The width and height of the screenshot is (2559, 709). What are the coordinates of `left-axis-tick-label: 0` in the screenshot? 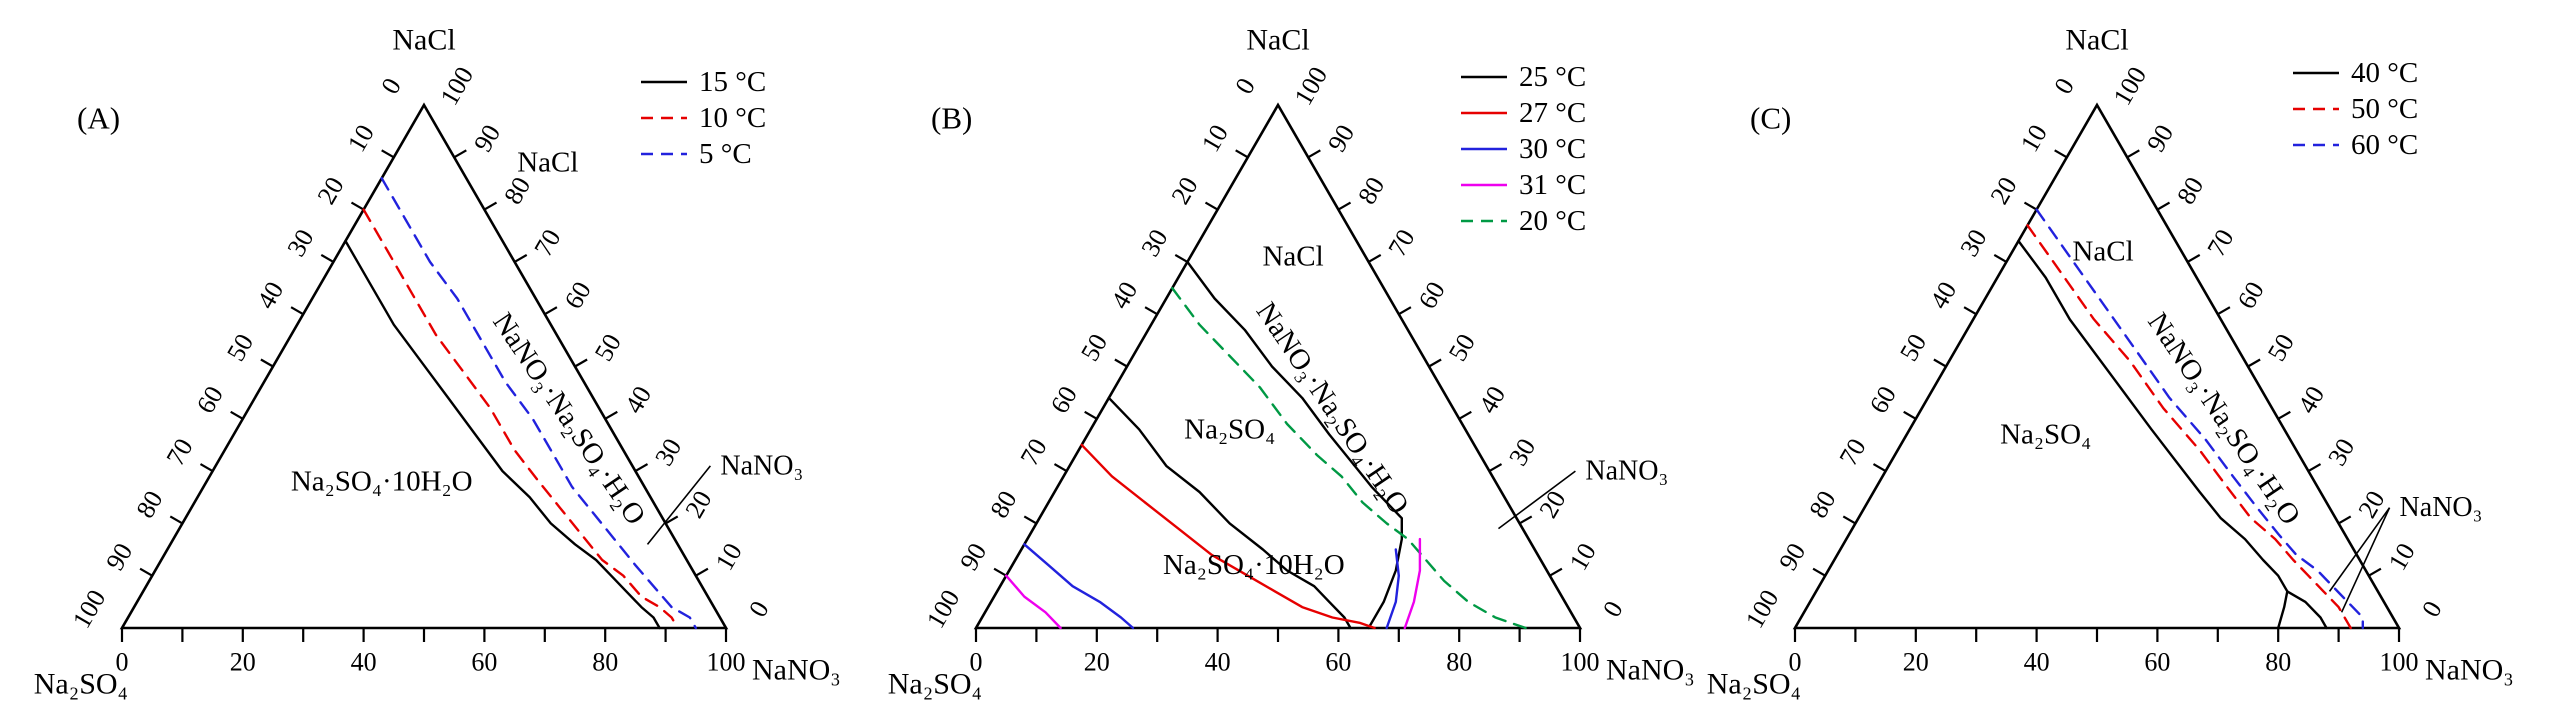 It's located at (2064, 86).